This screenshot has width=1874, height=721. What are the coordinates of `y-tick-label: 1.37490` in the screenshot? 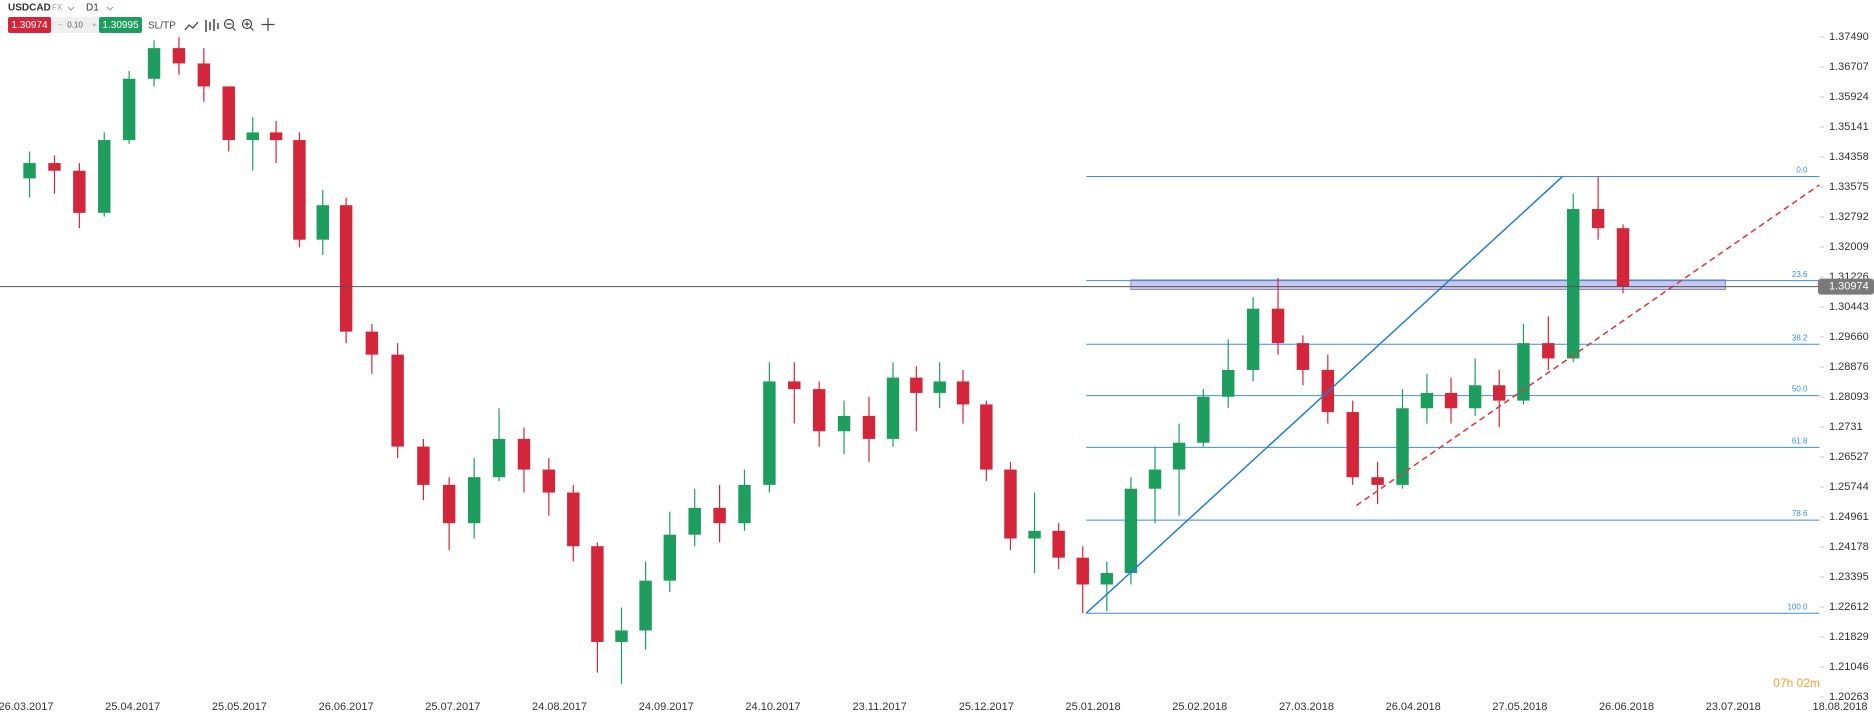 It's located at (1849, 37).